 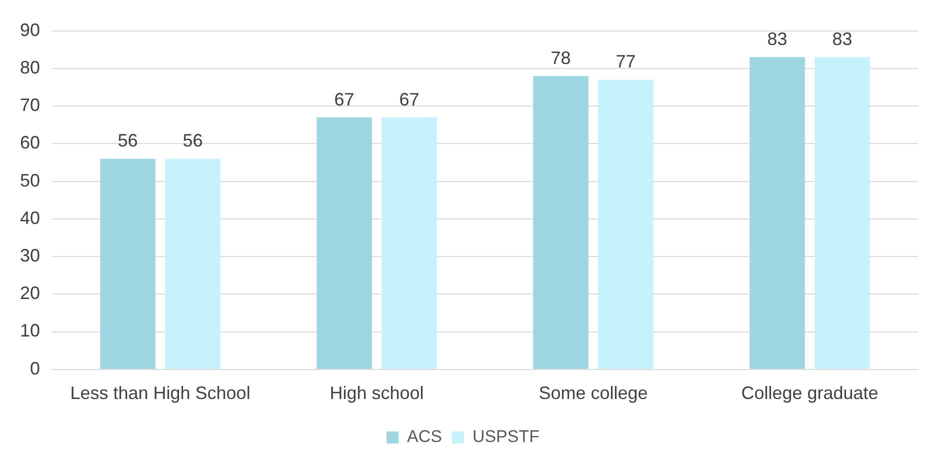 I want to click on y-tick-label: 80, so click(x=30, y=67).